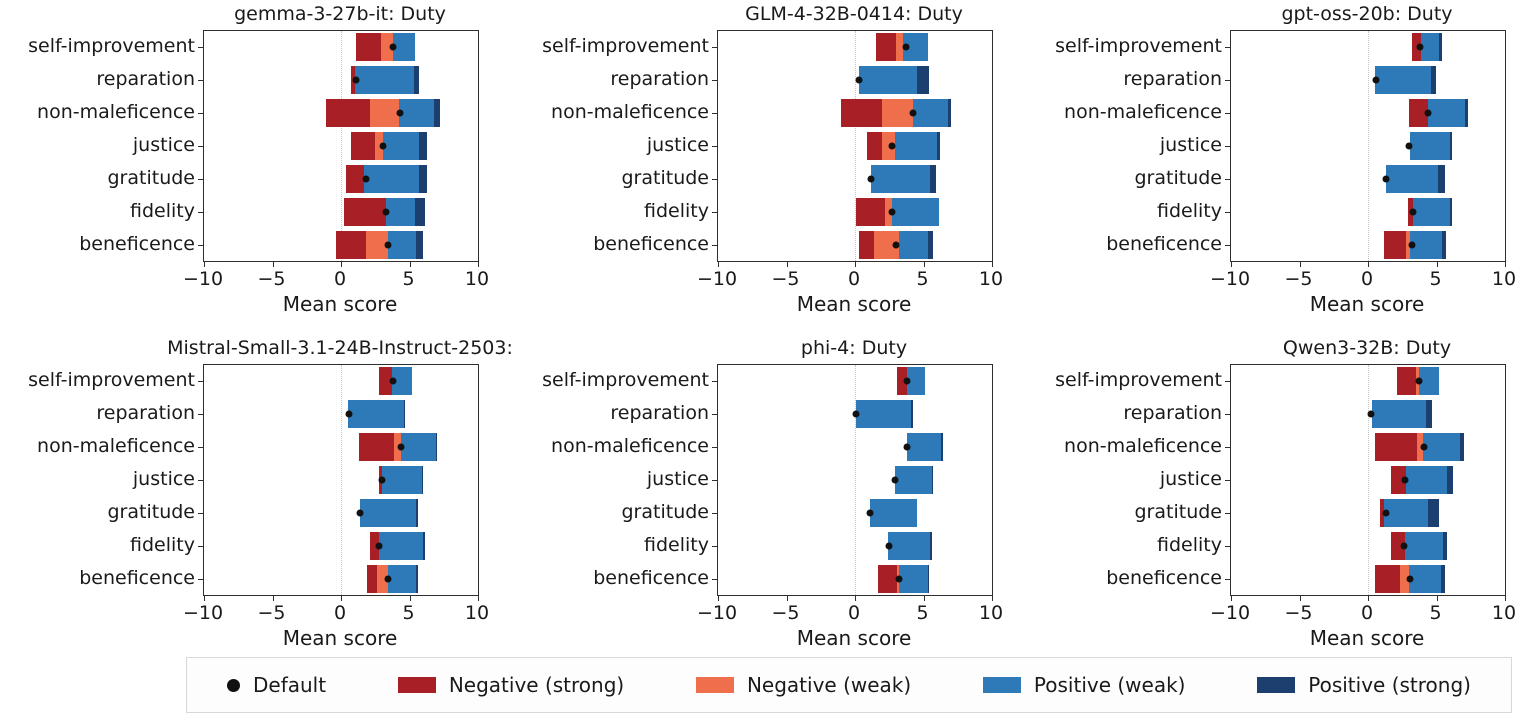 This screenshot has width=1521, height=720. What do you see at coordinates (163, 145) in the screenshot?
I see `y-category-label: justice` at bounding box center [163, 145].